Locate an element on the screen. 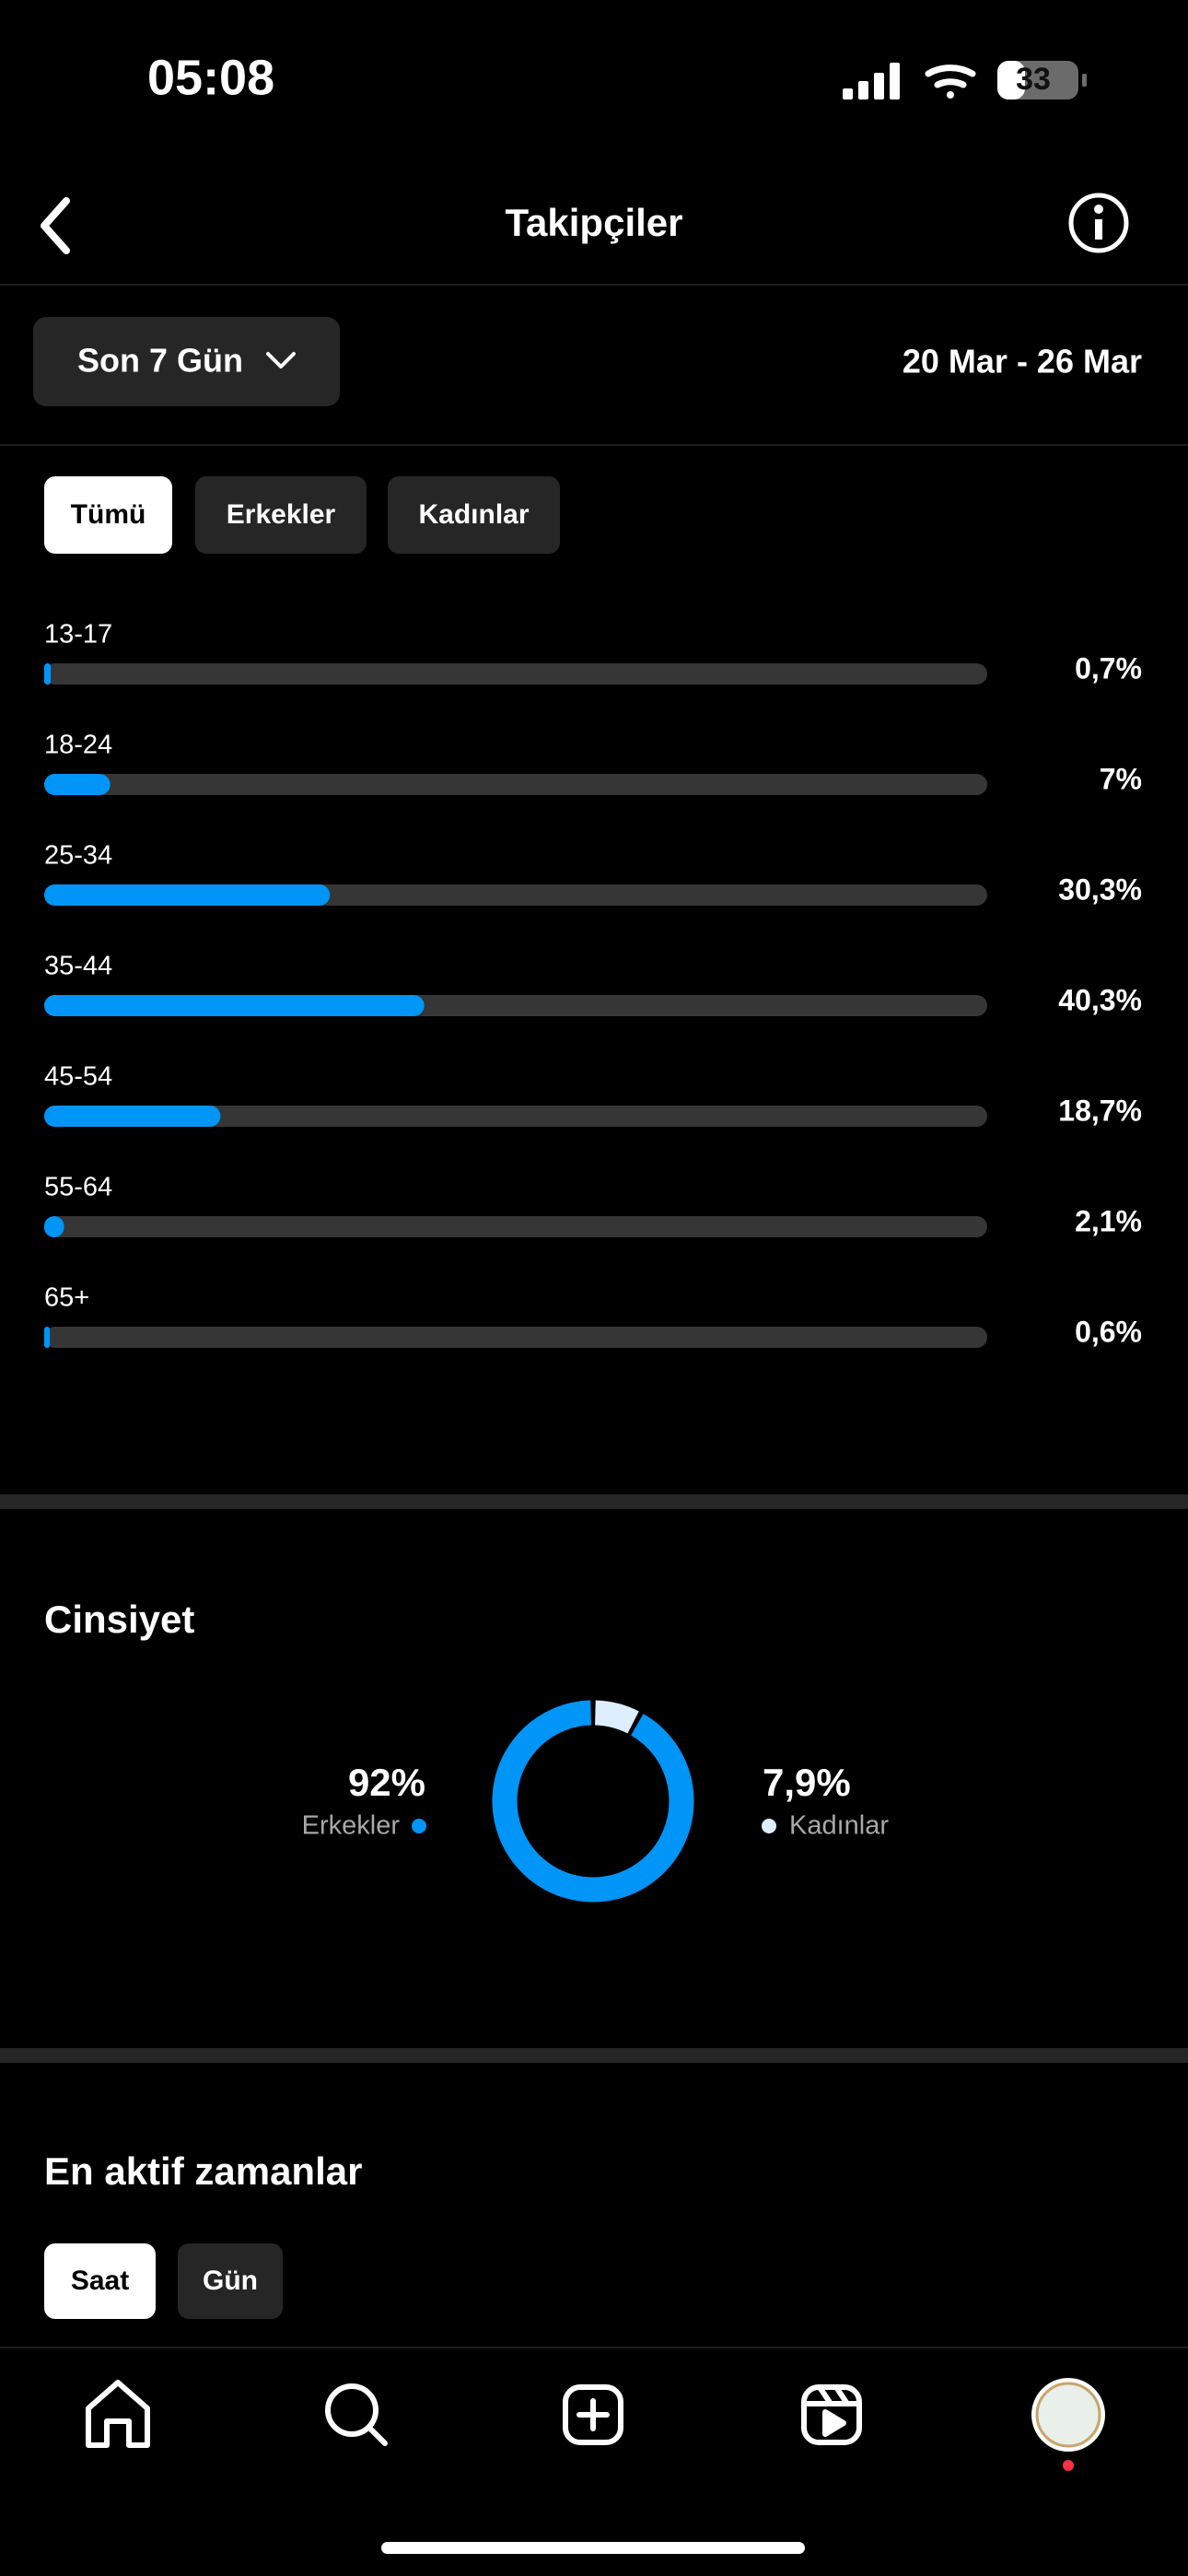  age-label: 35-44 is located at coordinates (78, 967).